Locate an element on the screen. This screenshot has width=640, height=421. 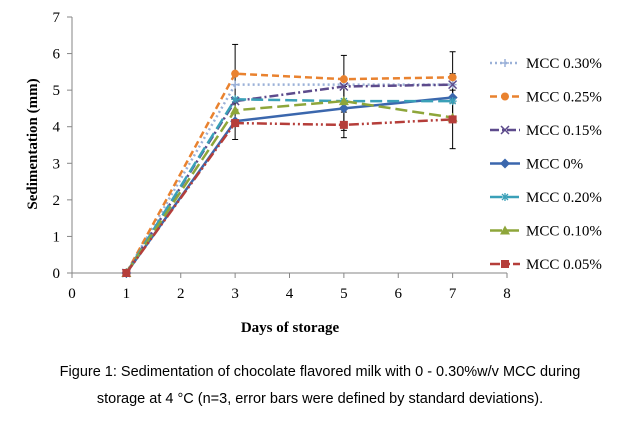
x-axis-title: Days of storage is located at coordinates (290, 328).